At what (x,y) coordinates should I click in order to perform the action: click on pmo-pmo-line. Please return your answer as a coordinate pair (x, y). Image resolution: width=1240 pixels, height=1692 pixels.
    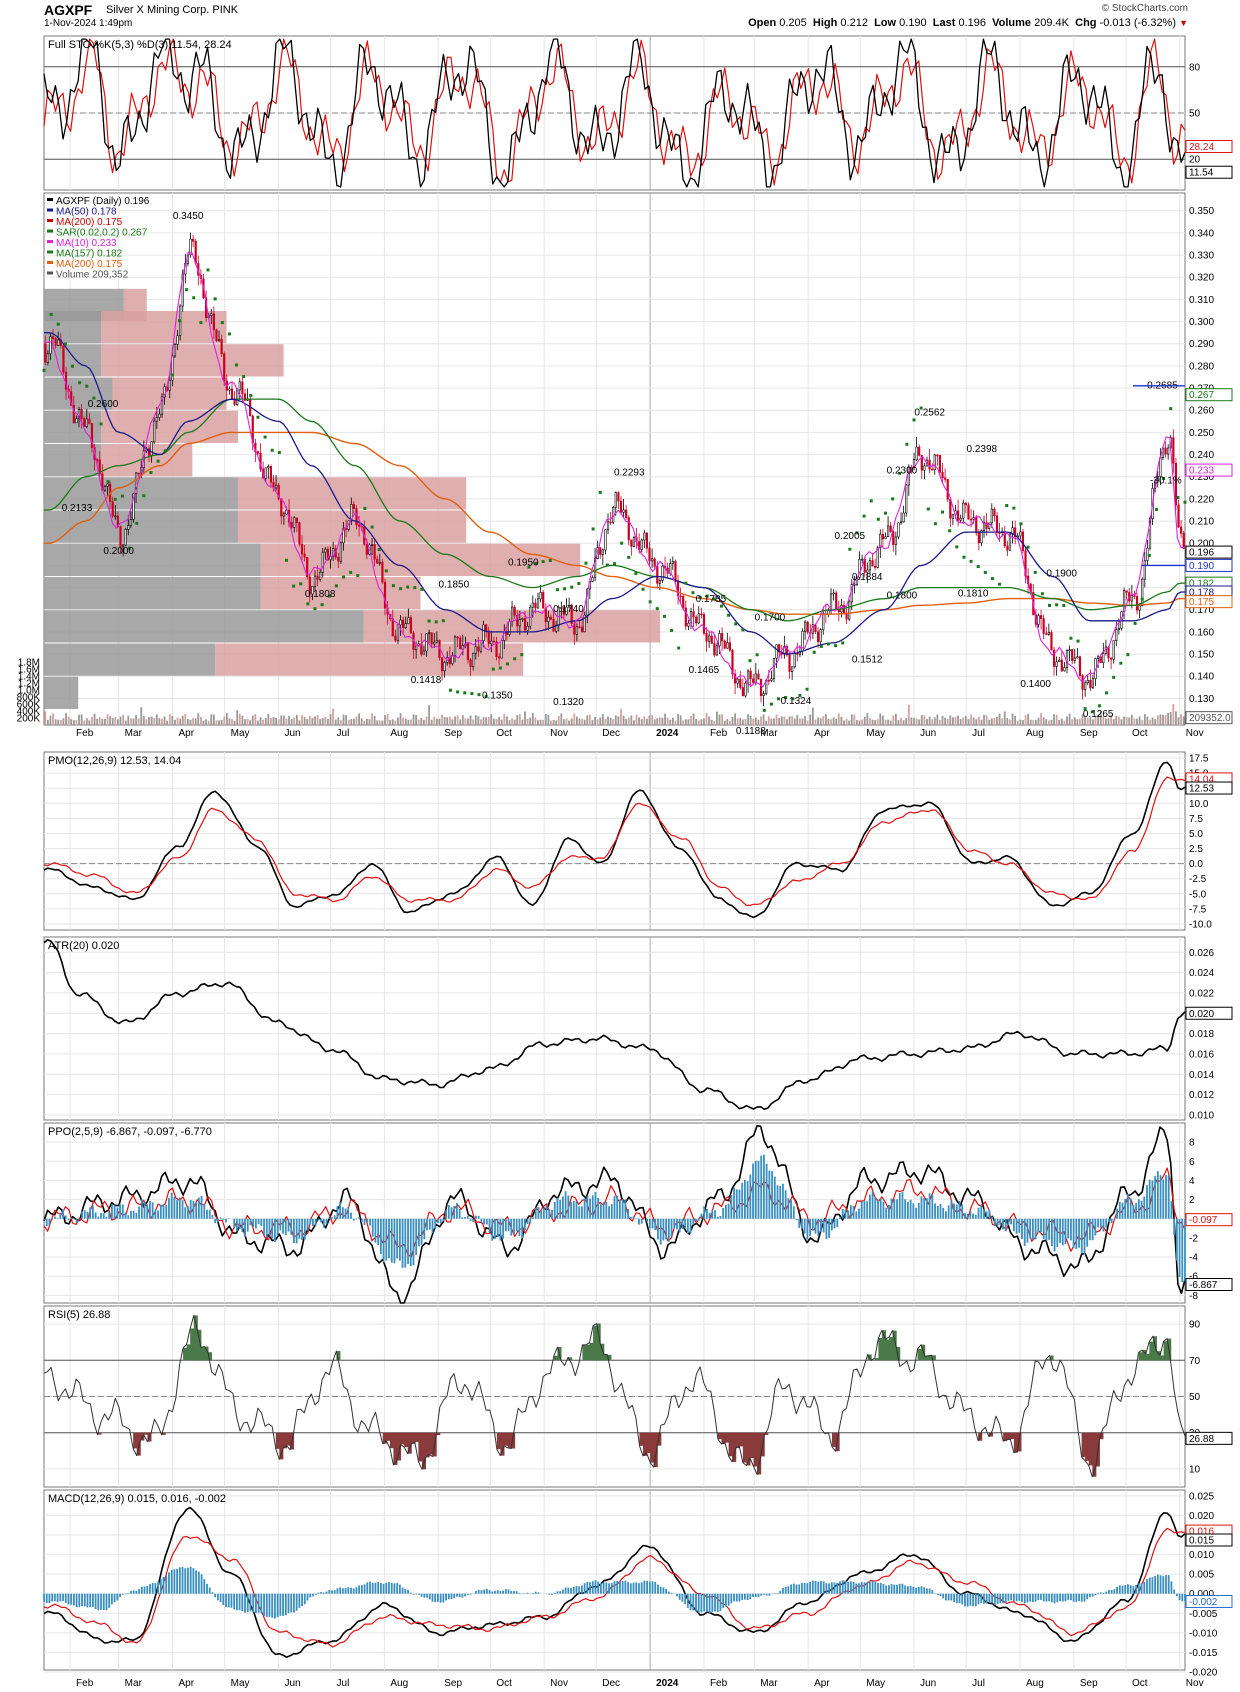
    Looking at the image, I should click on (614, 840).